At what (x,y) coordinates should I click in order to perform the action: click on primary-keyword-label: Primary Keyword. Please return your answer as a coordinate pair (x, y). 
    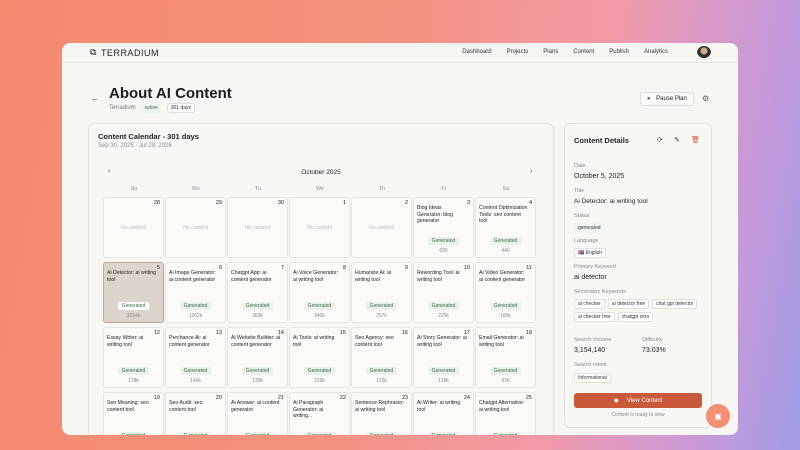
    Looking at the image, I should click on (595, 267).